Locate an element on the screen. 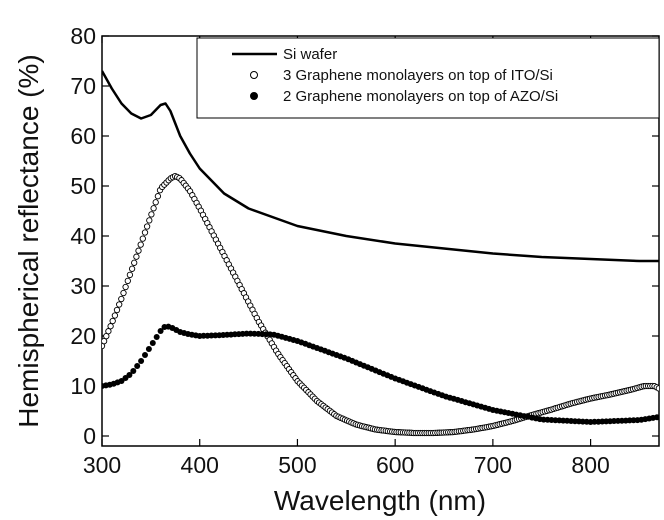 This screenshot has width=664, height=520. legend-label: 3 Graphene monolayers on top of ITO/Si is located at coordinates (418, 75).